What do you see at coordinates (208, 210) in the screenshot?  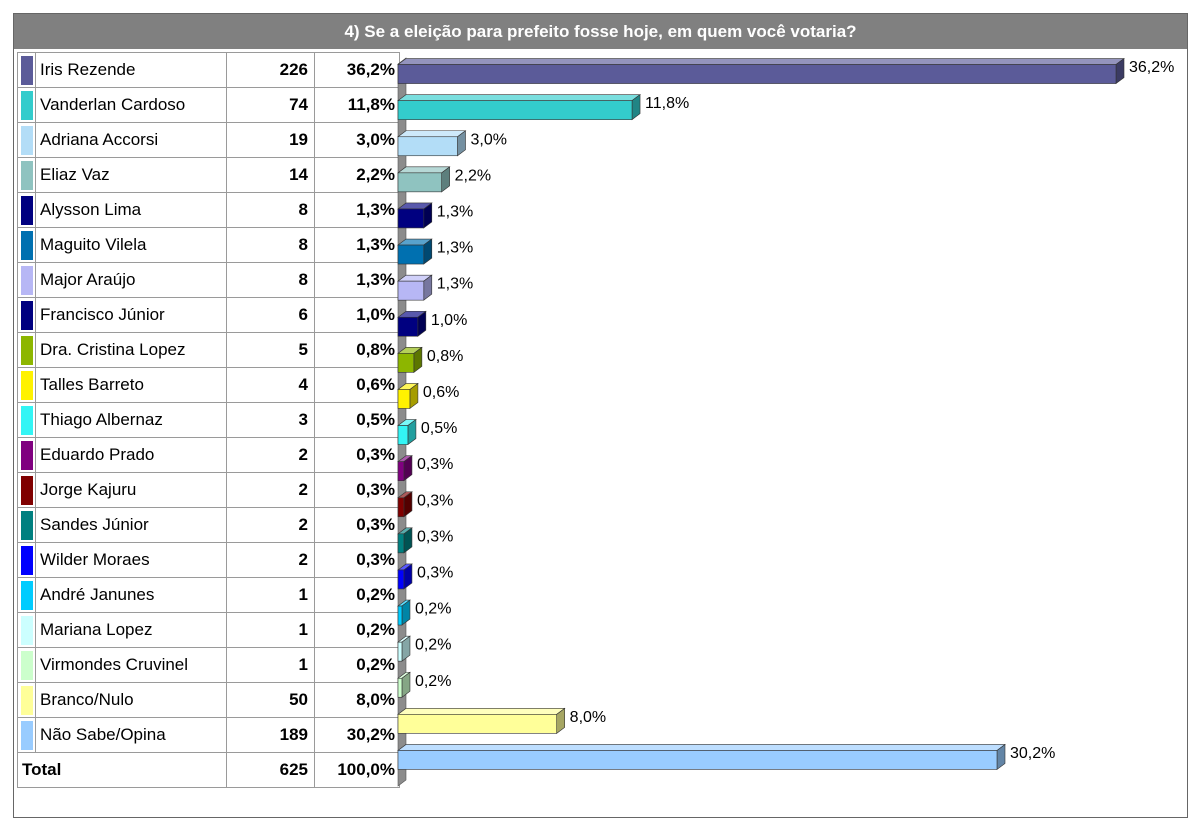 I see `table-row: Alysson Lima 8 1,3%` at bounding box center [208, 210].